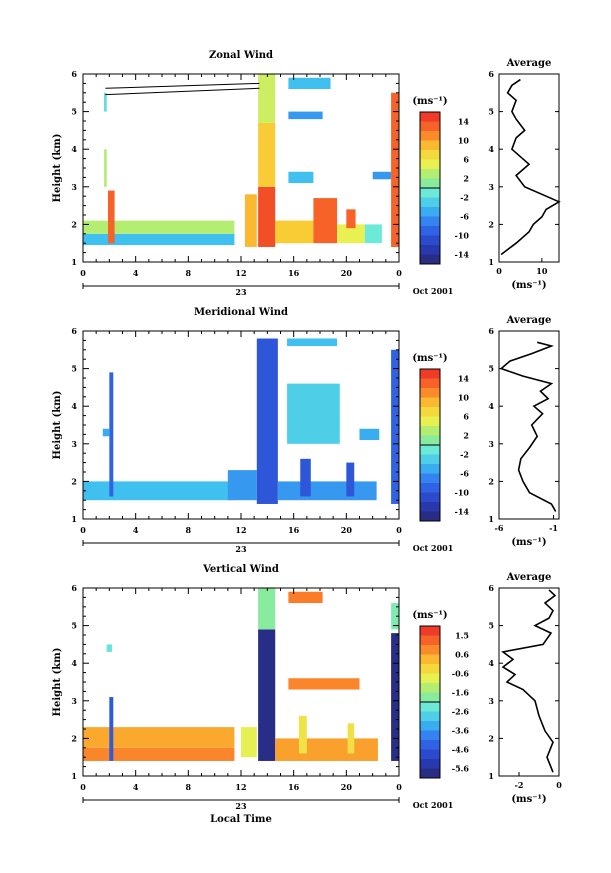  I want to click on panel-title: Vertical Wind, so click(240, 569).